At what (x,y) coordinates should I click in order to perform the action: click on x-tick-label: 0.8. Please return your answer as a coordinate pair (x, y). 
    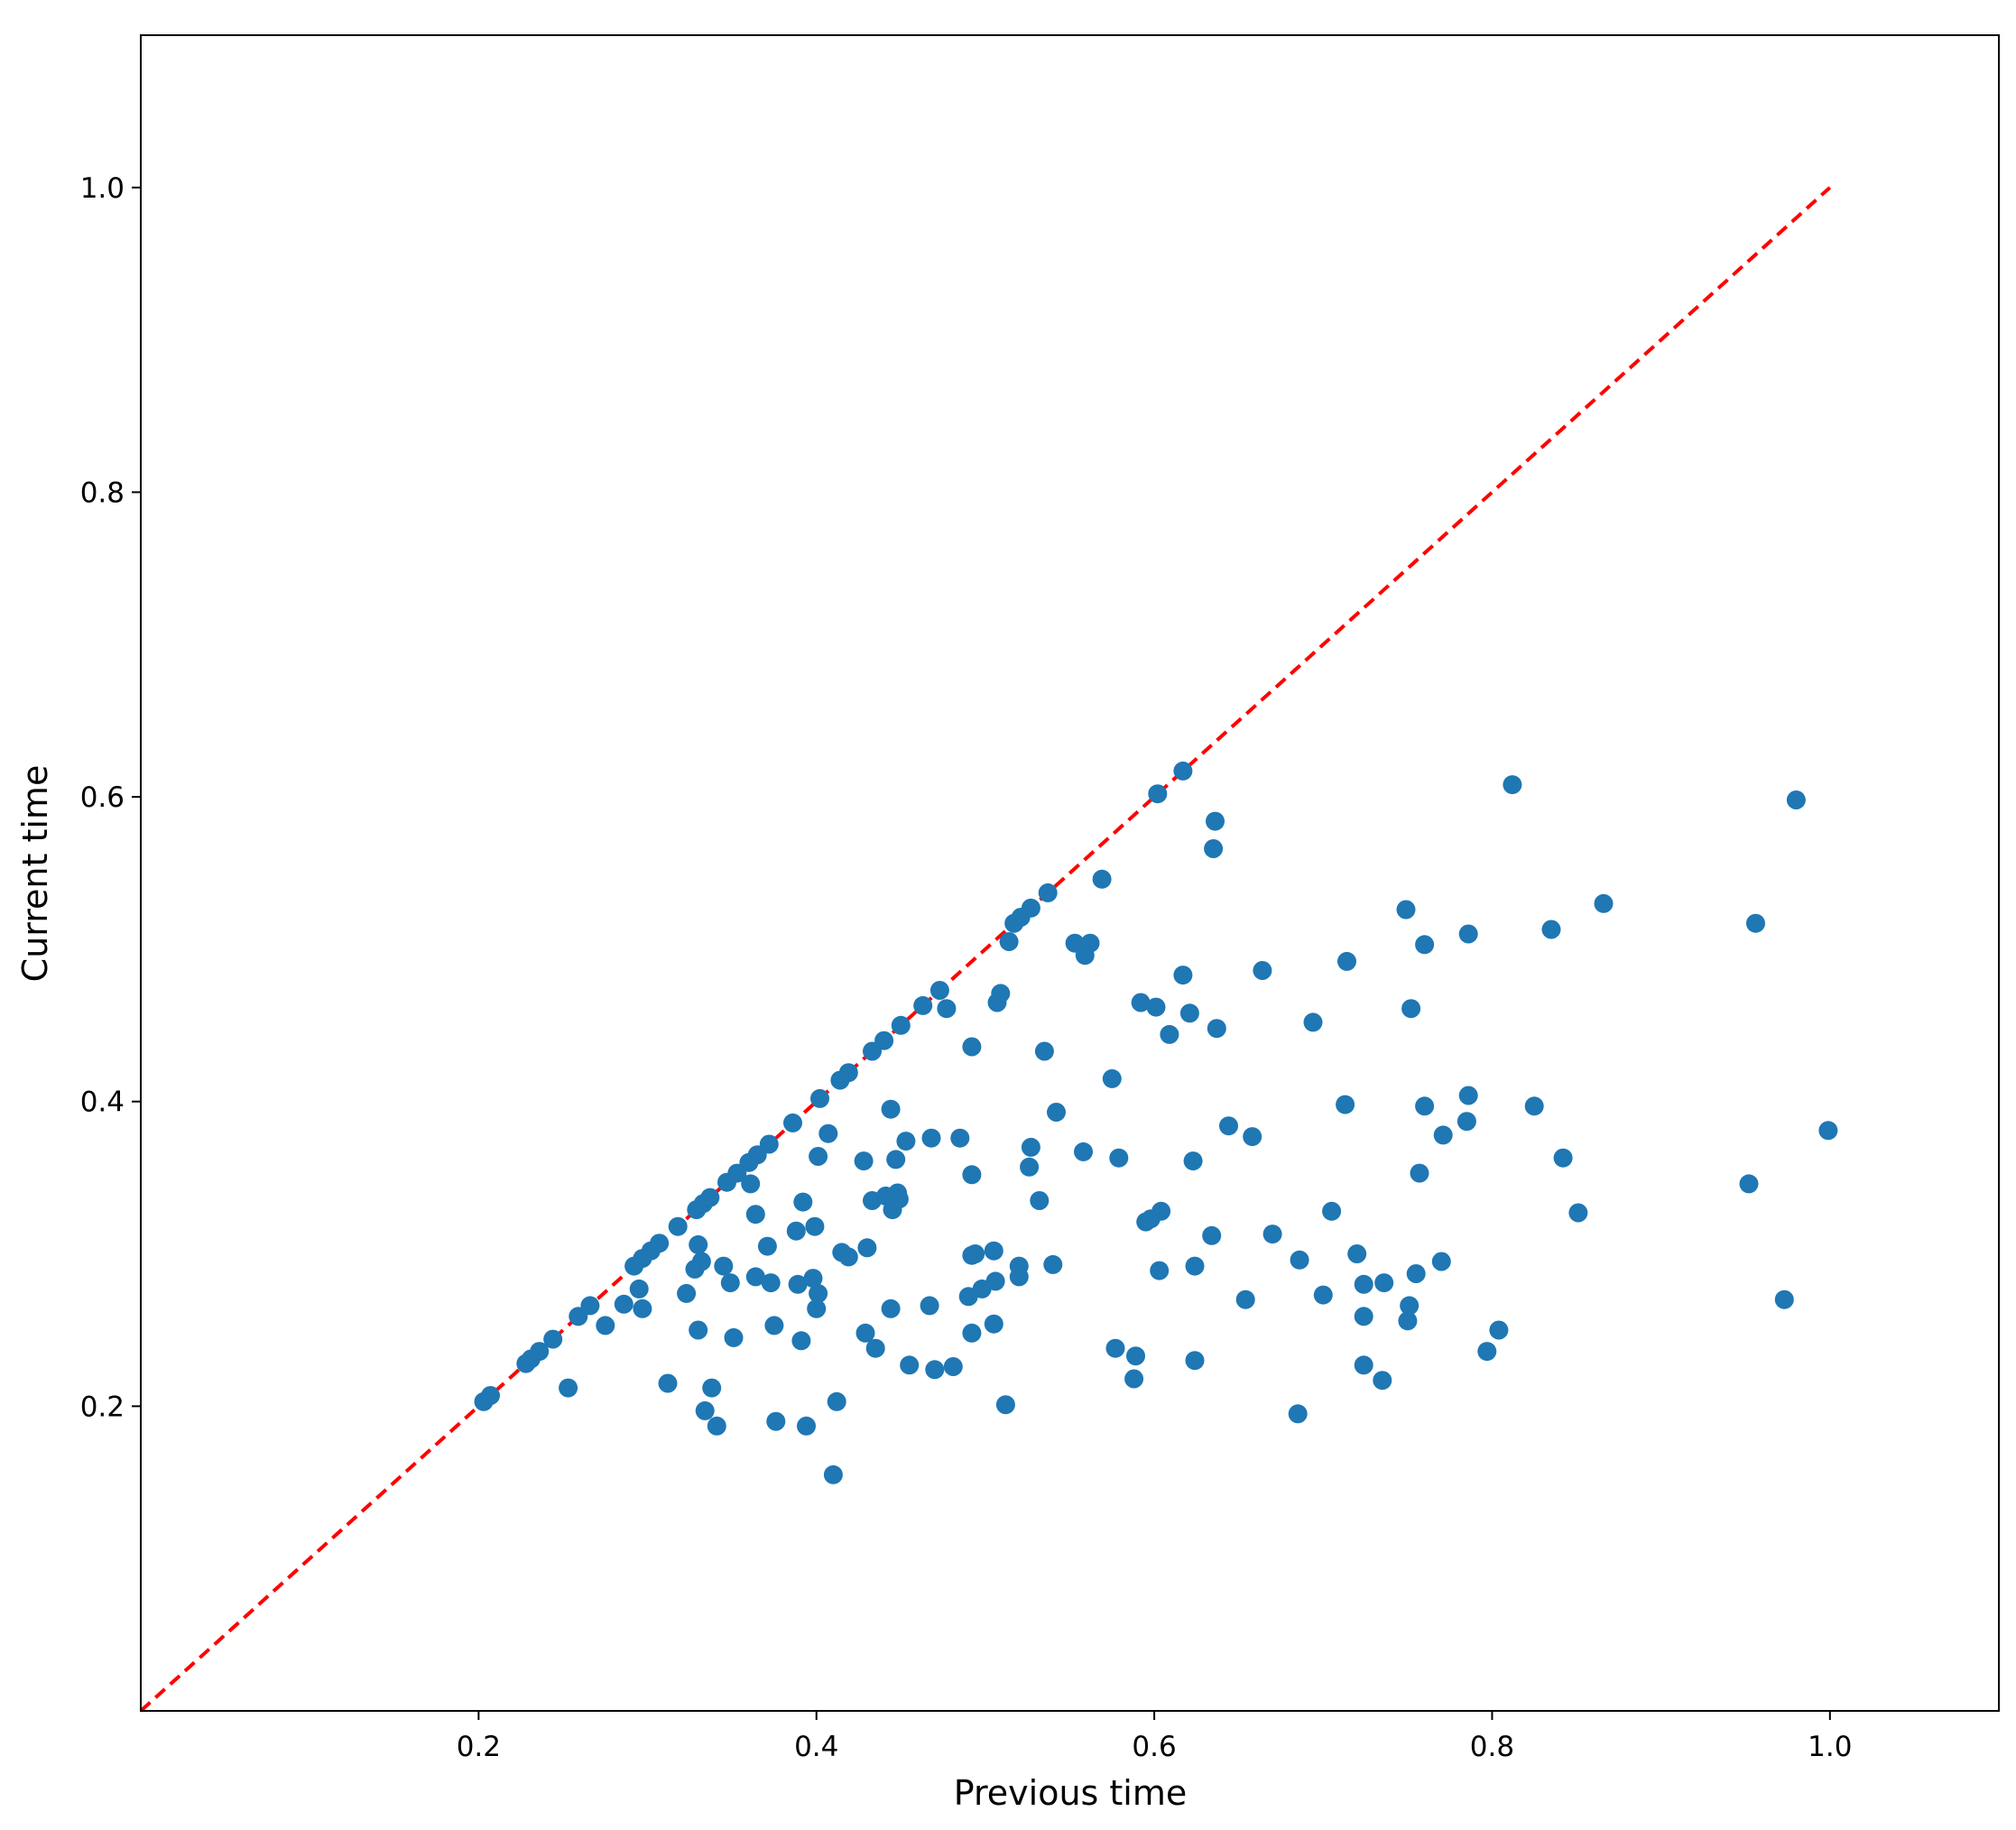
    Looking at the image, I should click on (1492, 1747).